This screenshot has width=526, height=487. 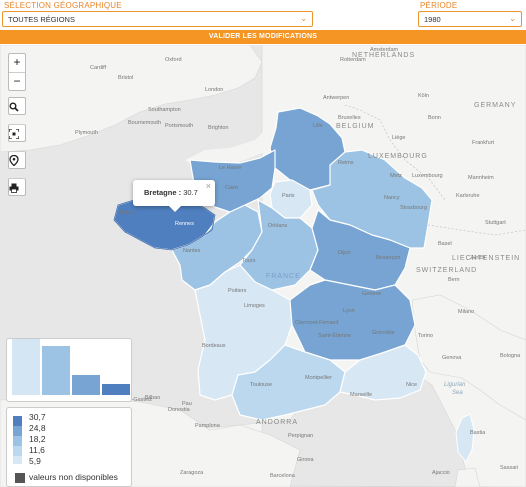 What do you see at coordinates (98, 68) in the screenshot?
I see `place-label: Cardiff` at bounding box center [98, 68].